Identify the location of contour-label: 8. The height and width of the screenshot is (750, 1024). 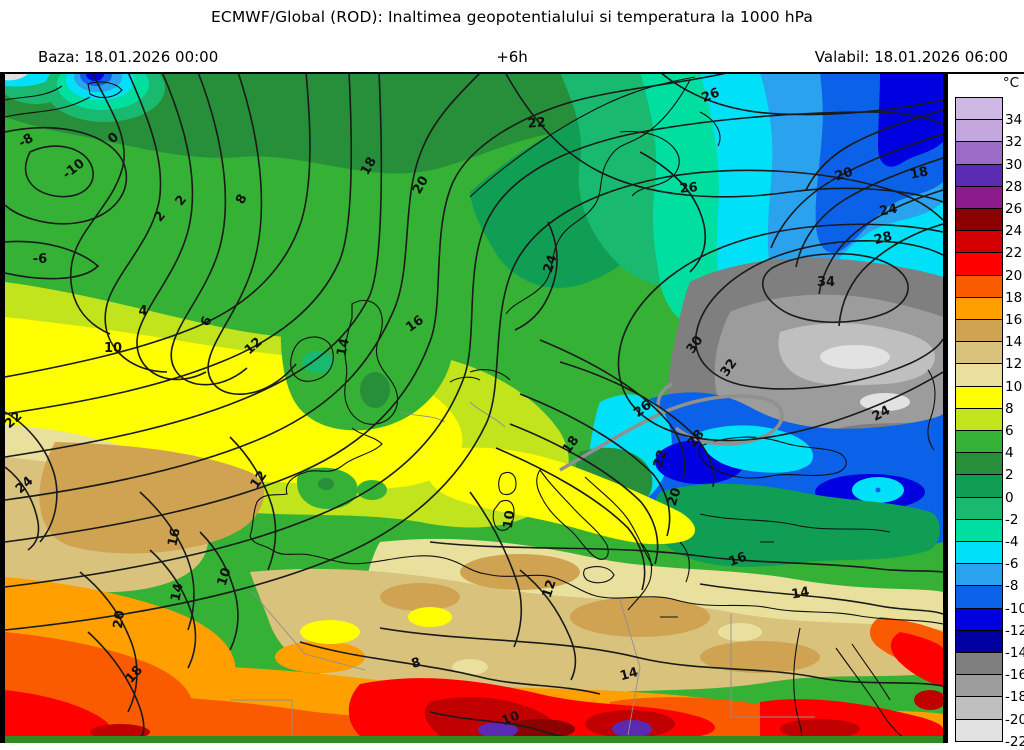
(416, 663).